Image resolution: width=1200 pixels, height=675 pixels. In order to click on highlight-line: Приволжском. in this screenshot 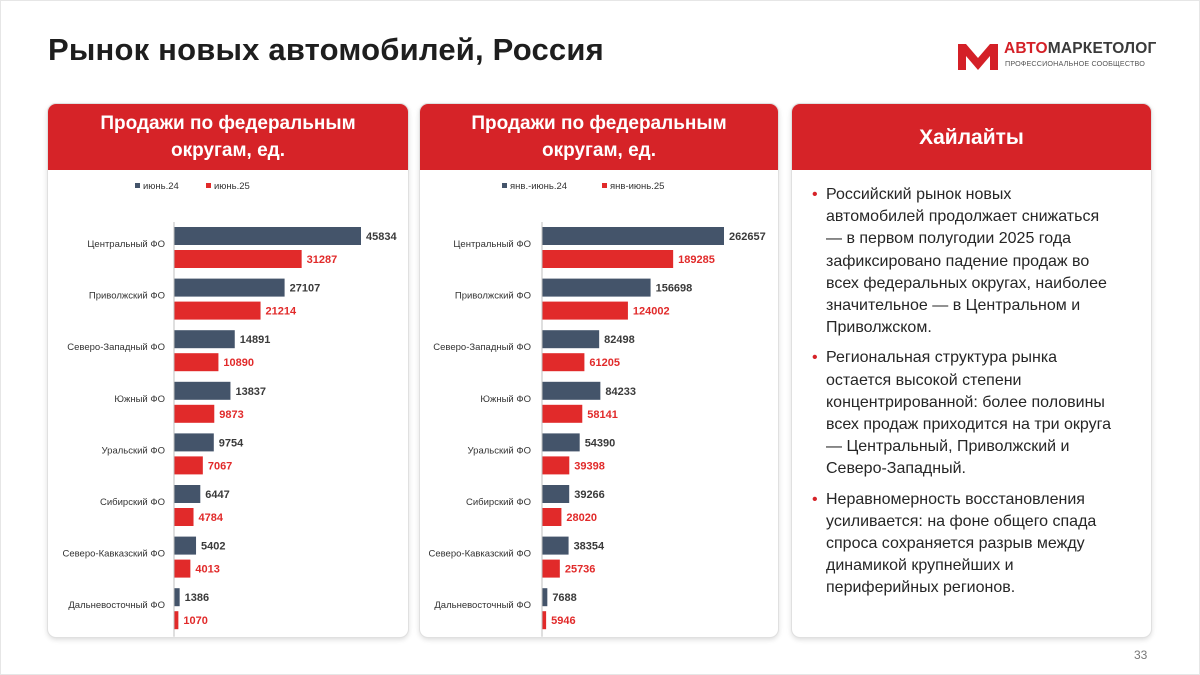, I will do `click(879, 328)`.